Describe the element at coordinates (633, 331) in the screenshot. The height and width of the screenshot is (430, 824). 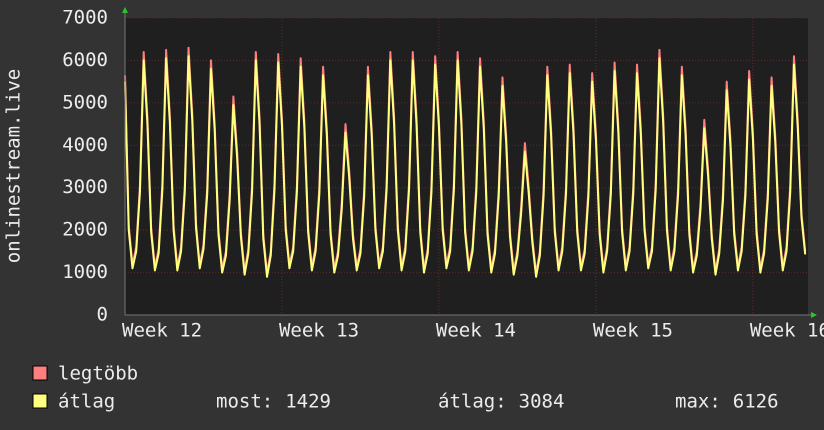
I see `x-tick-label: Week 15` at that location.